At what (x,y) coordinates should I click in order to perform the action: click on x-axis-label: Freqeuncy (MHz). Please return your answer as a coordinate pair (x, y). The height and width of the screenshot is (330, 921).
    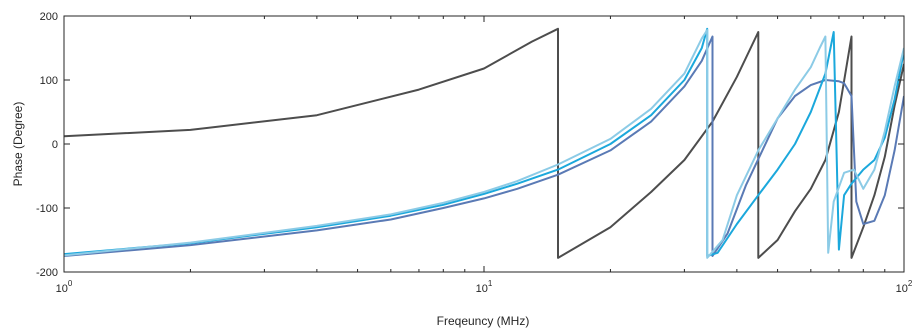
    Looking at the image, I should click on (483, 321).